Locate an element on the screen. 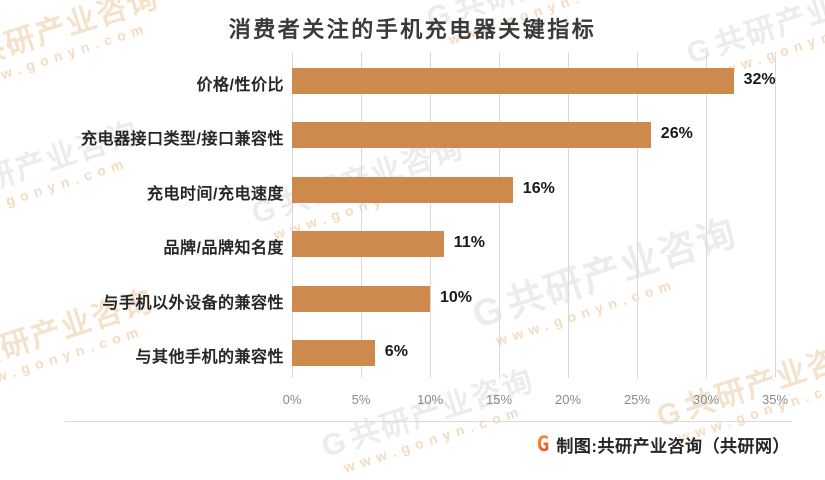  value-label: 6% is located at coordinates (396, 351).